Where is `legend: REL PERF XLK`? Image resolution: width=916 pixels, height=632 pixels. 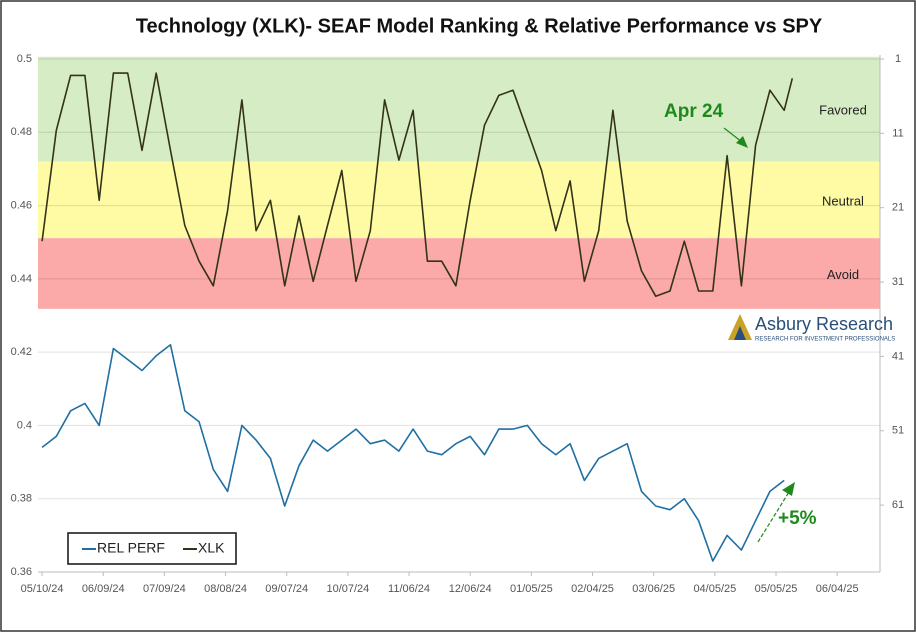
legend: REL PERF XLK is located at coordinates (152, 548).